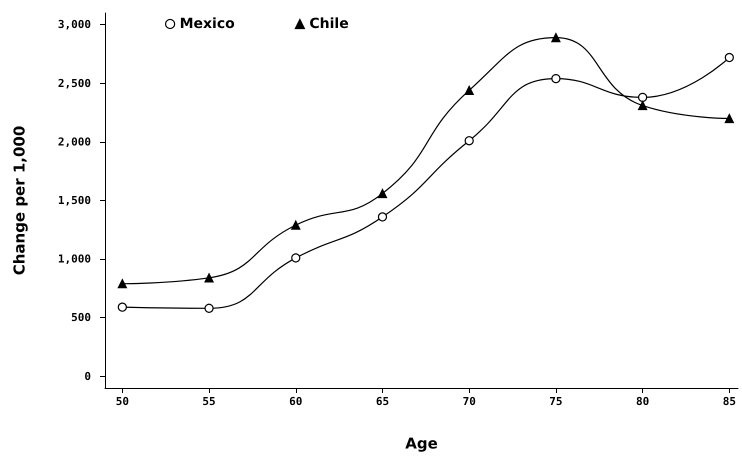 The height and width of the screenshot is (456, 742). What do you see at coordinates (74, 83) in the screenshot?
I see `y-tick-label: 2,500` at bounding box center [74, 83].